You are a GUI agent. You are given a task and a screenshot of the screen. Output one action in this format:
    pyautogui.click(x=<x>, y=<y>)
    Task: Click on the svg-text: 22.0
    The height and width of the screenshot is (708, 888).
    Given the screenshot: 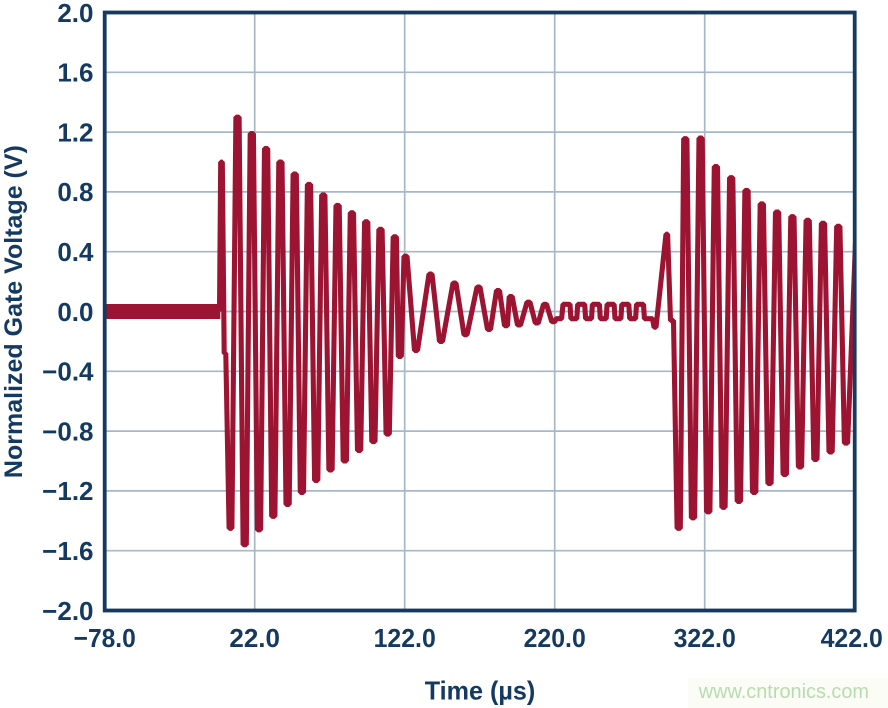 What is the action you would take?
    pyautogui.click(x=254, y=638)
    